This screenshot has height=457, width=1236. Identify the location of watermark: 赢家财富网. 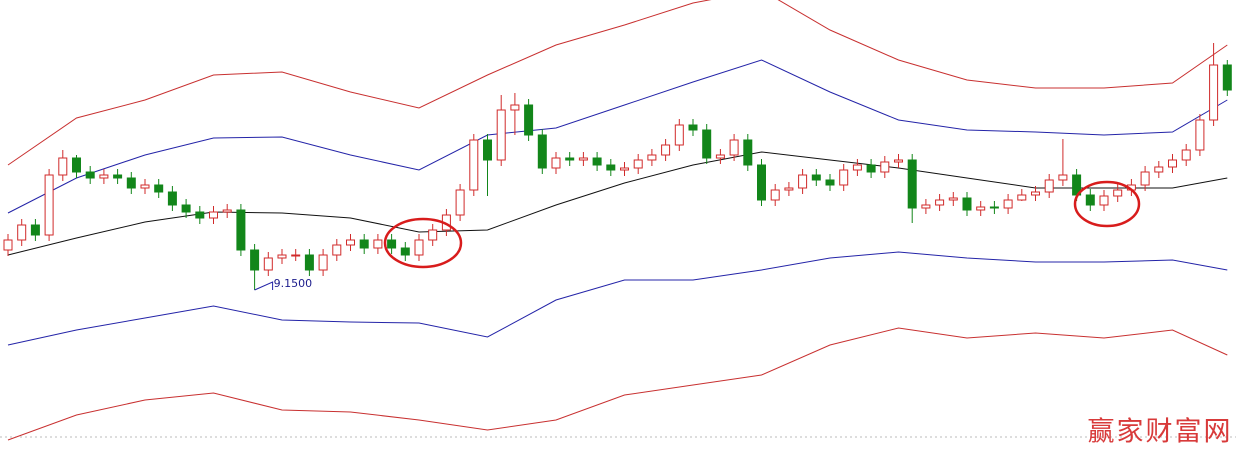
(1160, 432).